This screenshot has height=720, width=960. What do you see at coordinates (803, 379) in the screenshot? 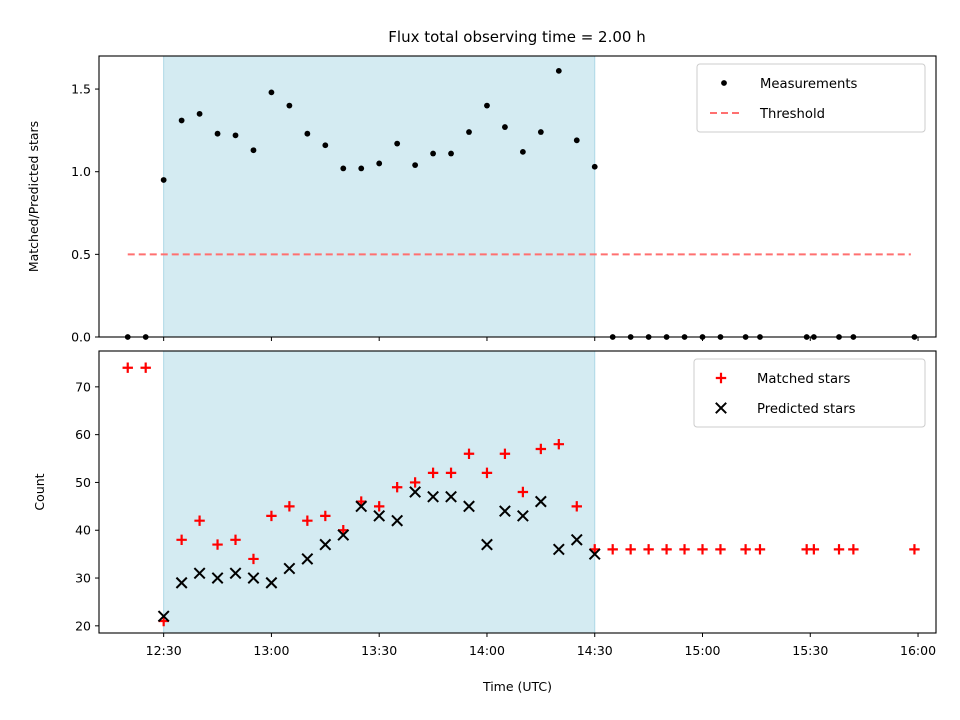
I see `count-legend-label: Matched stars` at bounding box center [803, 379].